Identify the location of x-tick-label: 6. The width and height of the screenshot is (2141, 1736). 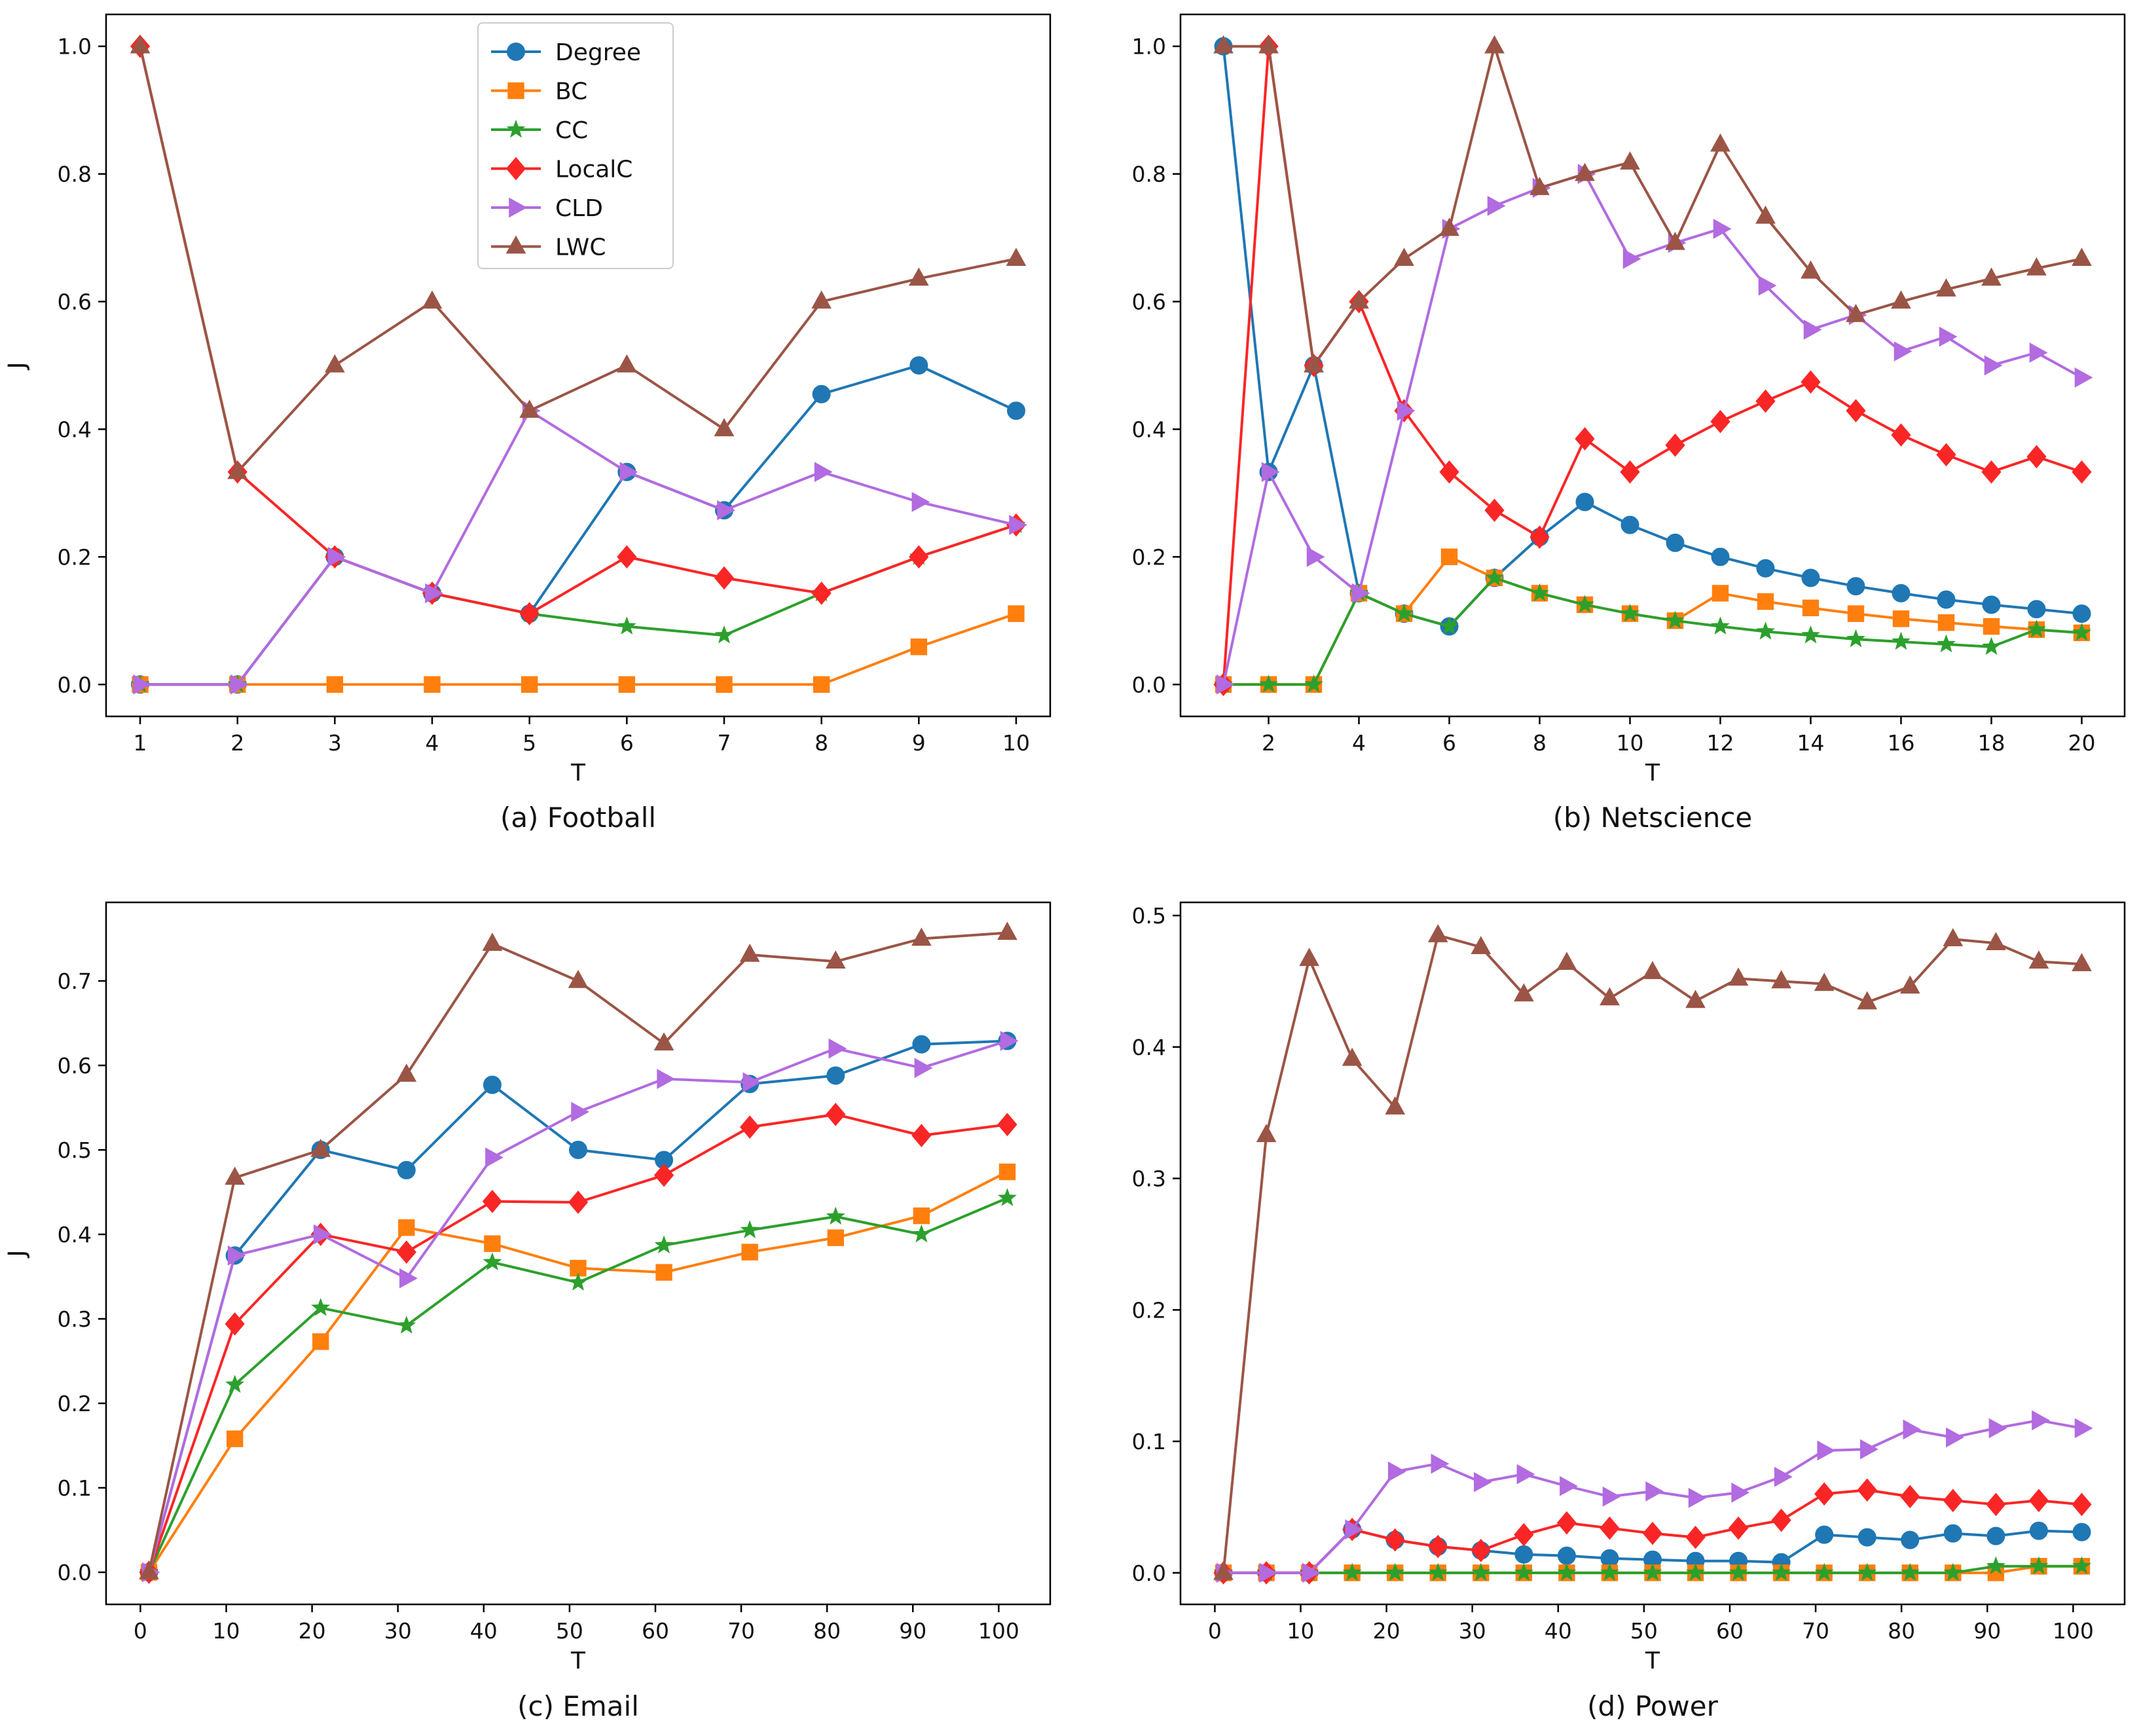
(1449, 743).